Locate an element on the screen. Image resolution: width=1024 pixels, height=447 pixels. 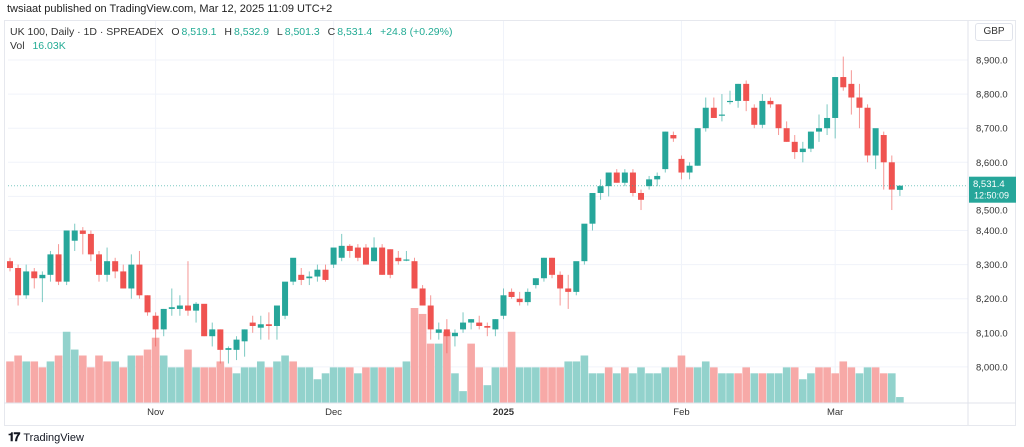
y-tick-label: 8,600.0 is located at coordinates (992, 163).